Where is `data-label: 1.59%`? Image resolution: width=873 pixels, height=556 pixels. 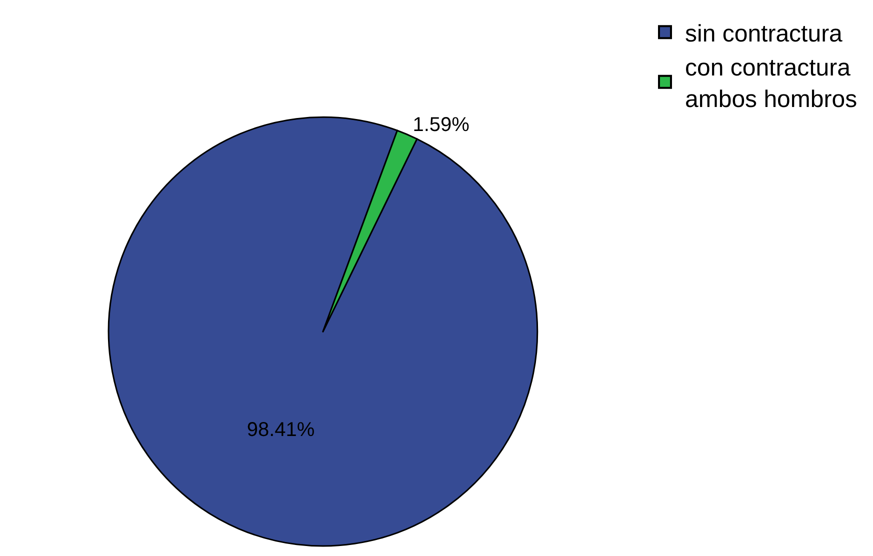 data-label: 1.59% is located at coordinates (441, 125).